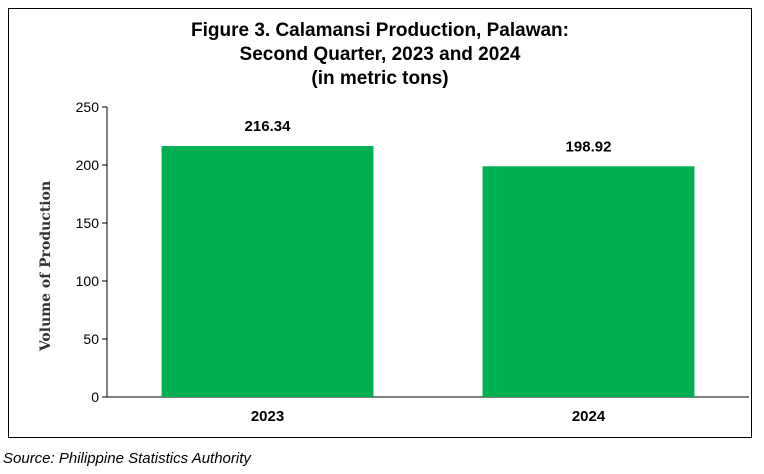 The height and width of the screenshot is (474, 764). I want to click on bar-2023, so click(267, 271).